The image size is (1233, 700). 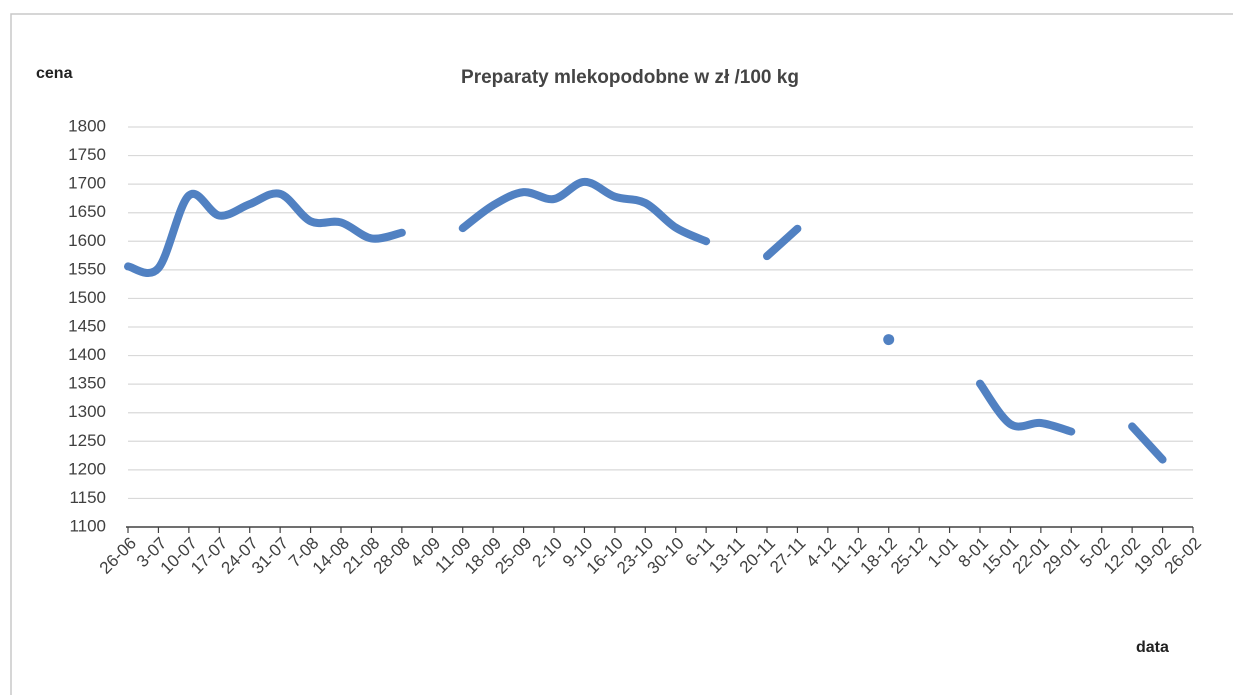 What do you see at coordinates (87, 411) in the screenshot?
I see `y-tick-label: 1300` at bounding box center [87, 411].